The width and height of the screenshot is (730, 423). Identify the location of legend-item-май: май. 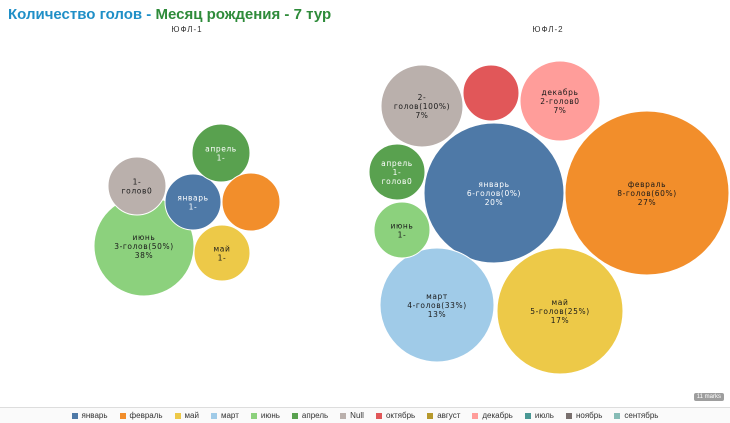
(186, 415).